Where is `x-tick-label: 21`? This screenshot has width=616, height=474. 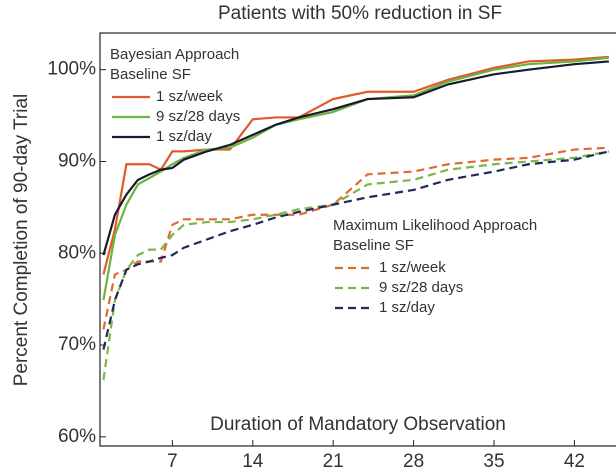 x-tick-label: 21 is located at coordinates (333, 461).